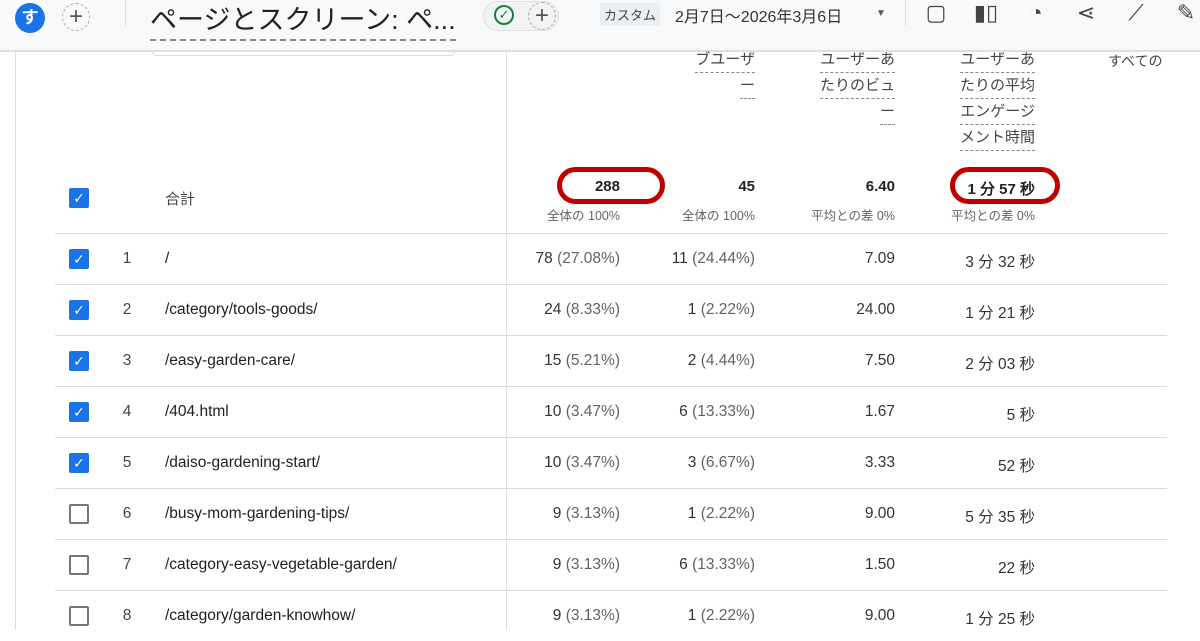  Describe the element at coordinates (542, 16) in the screenshot. I see `add-filter-button: +` at that location.